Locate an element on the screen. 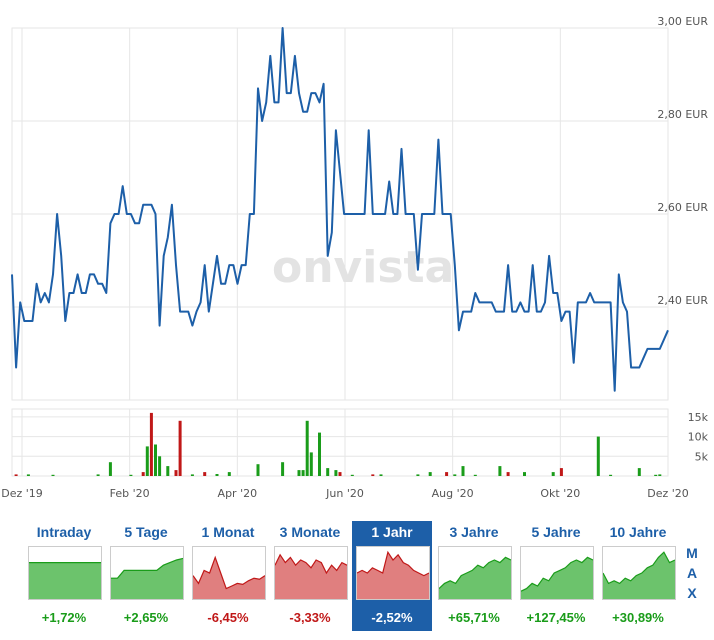 The height and width of the screenshot is (640, 714). period-10-jahre: 10 Jahre +30,89% is located at coordinates (638, 576).